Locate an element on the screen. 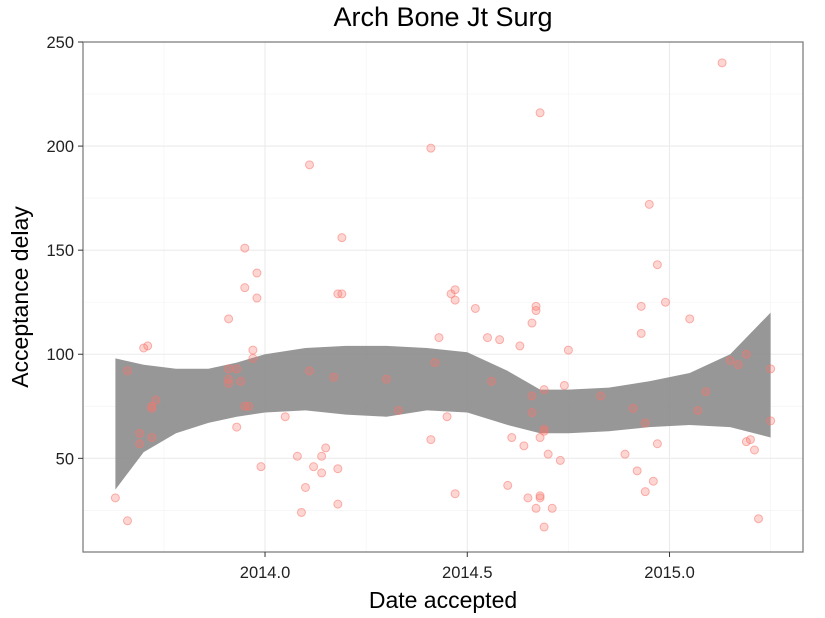  y-tick-label: 150 is located at coordinates (60, 251).